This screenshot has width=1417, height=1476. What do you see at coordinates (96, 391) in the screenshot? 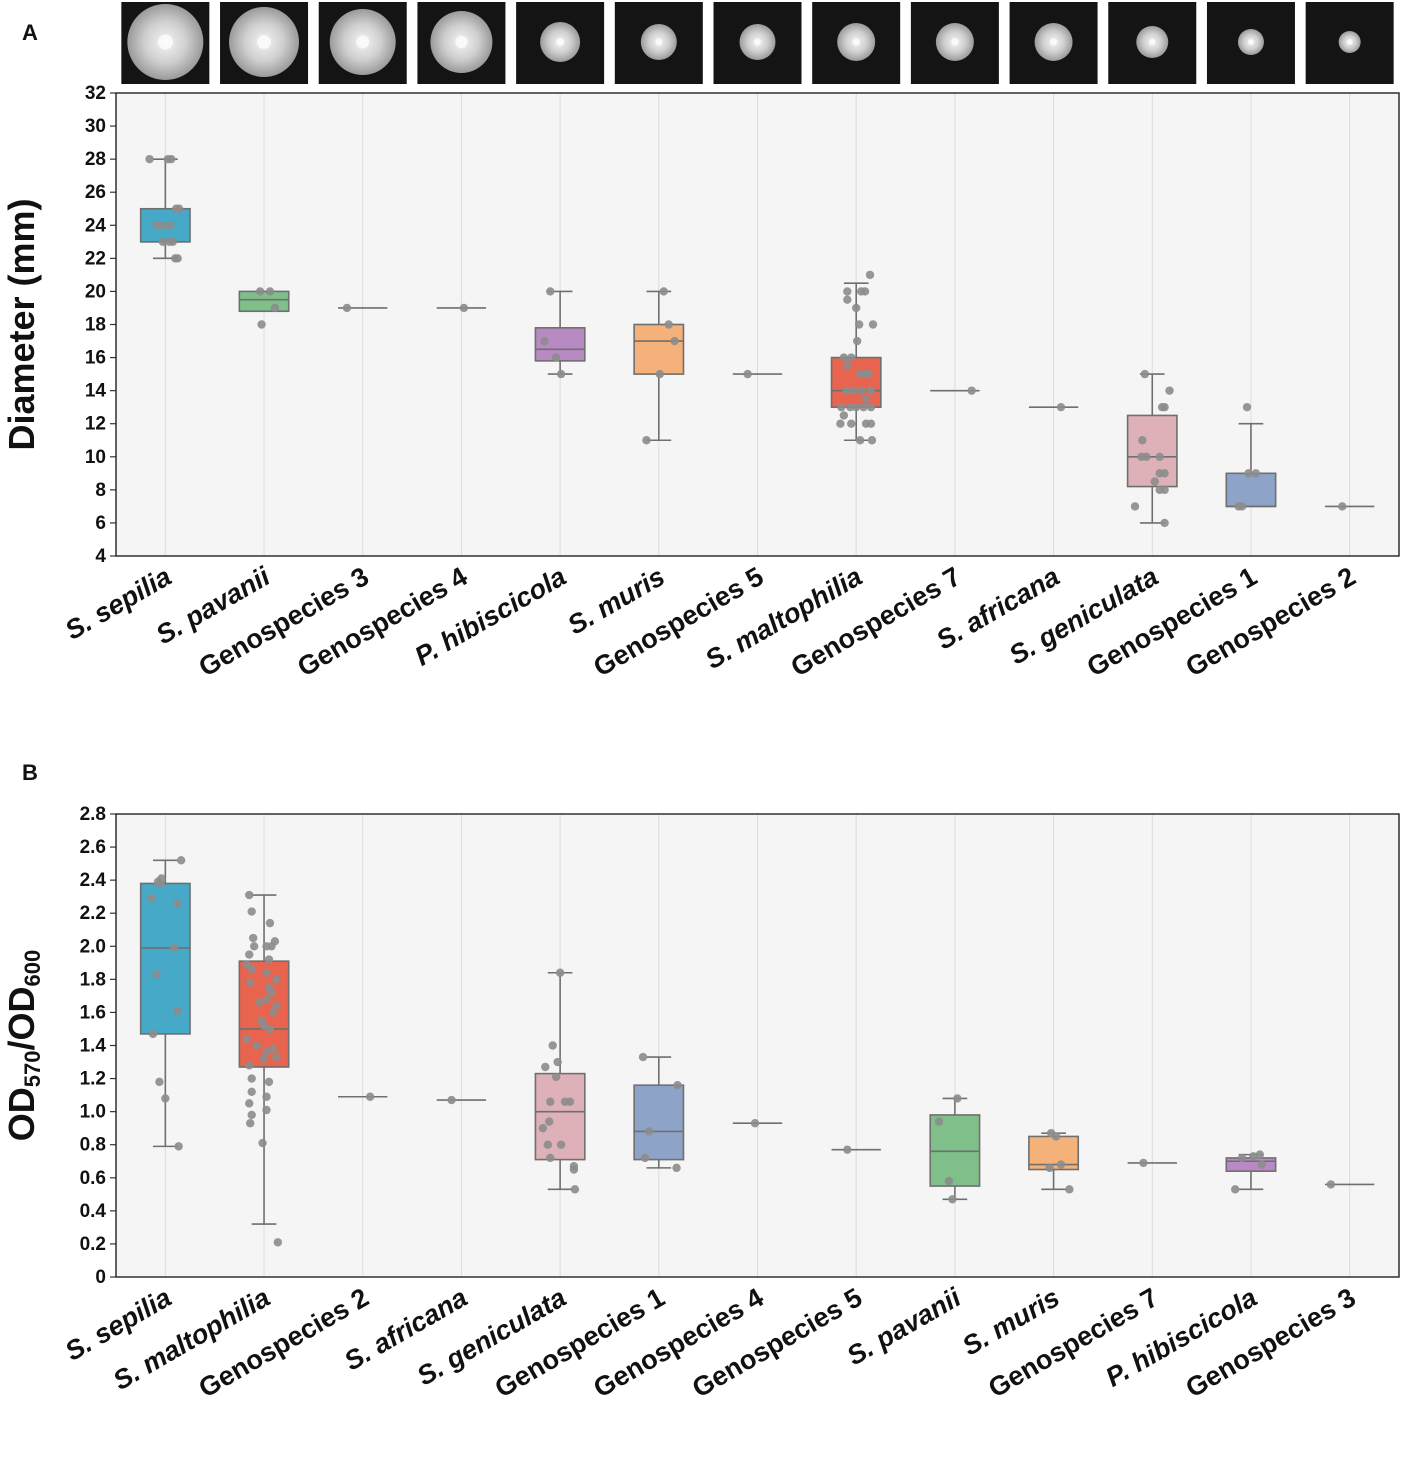
I see `y-tick-label: 14` at bounding box center [96, 391].